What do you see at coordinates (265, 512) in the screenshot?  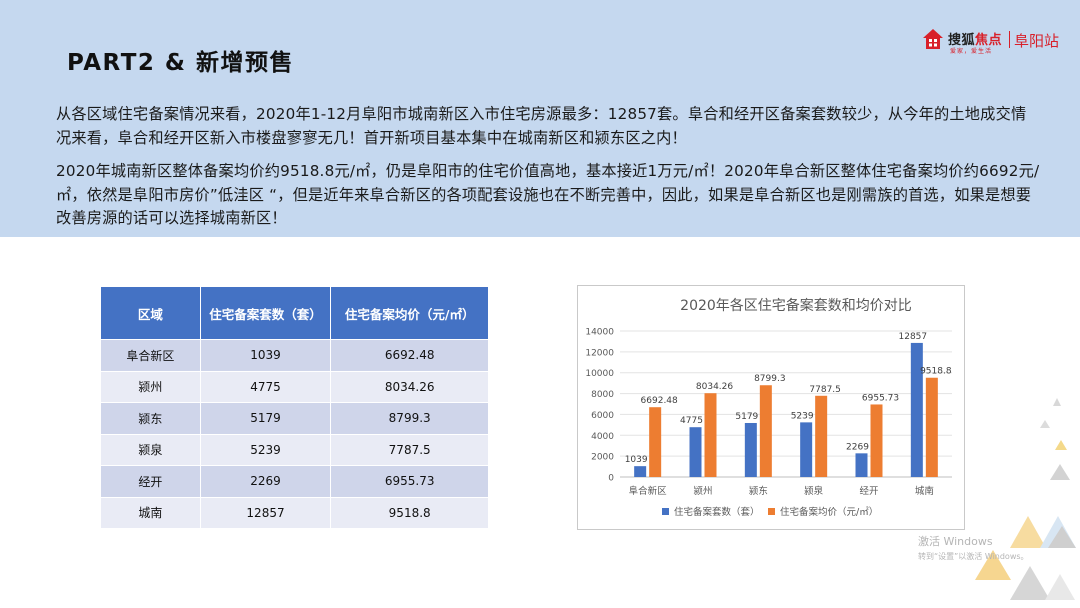 I see `table-cell-units: 12857` at bounding box center [265, 512].